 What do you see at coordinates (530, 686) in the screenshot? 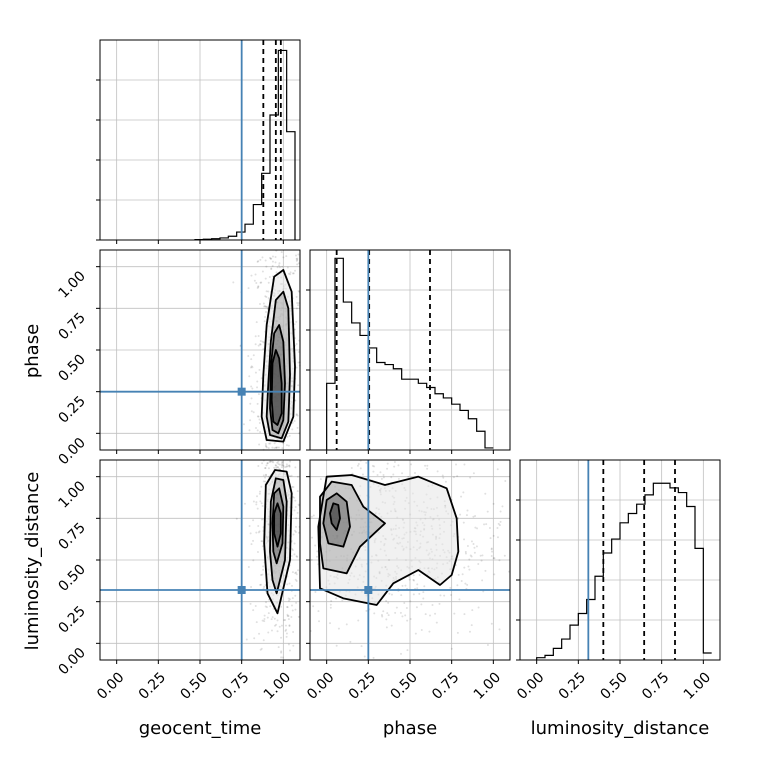
I see `x-tick-label: 0.00` at bounding box center [530, 686].